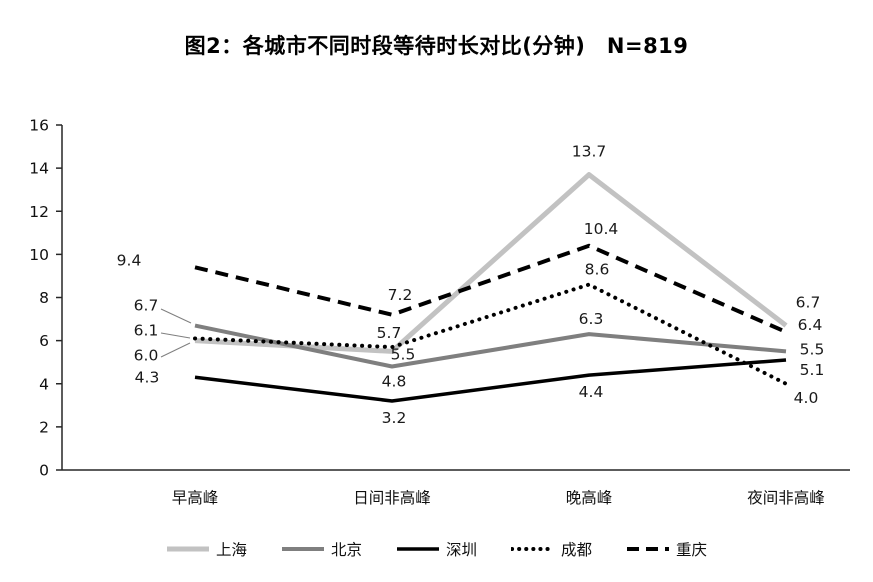 This screenshot has width=873, height=582. What do you see at coordinates (400, 295) in the screenshot?
I see `data-label: 7.2` at bounding box center [400, 295].